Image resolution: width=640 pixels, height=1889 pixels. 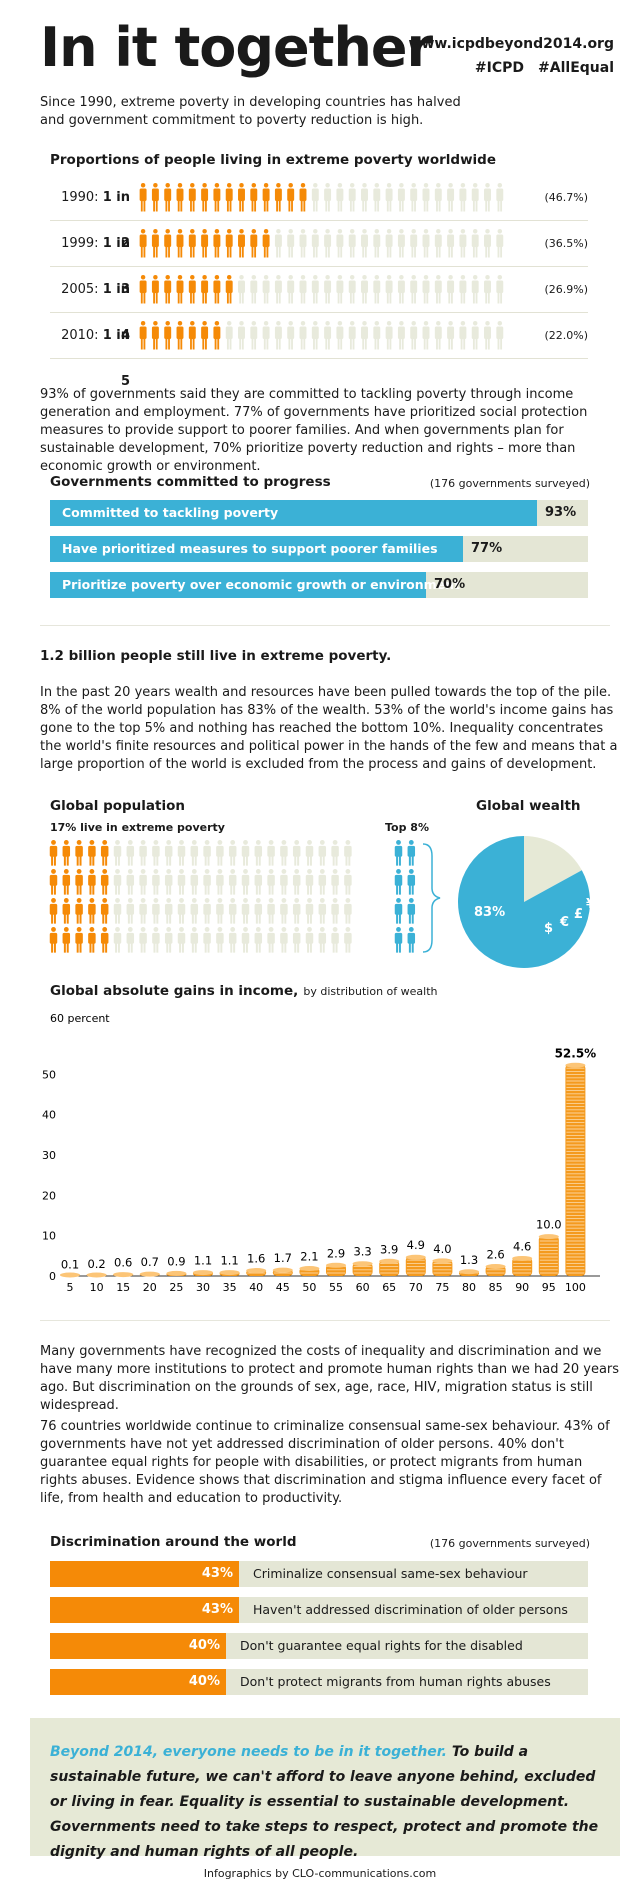 What do you see at coordinates (431, 898) in the screenshot?
I see `brace-icon` at bounding box center [431, 898].